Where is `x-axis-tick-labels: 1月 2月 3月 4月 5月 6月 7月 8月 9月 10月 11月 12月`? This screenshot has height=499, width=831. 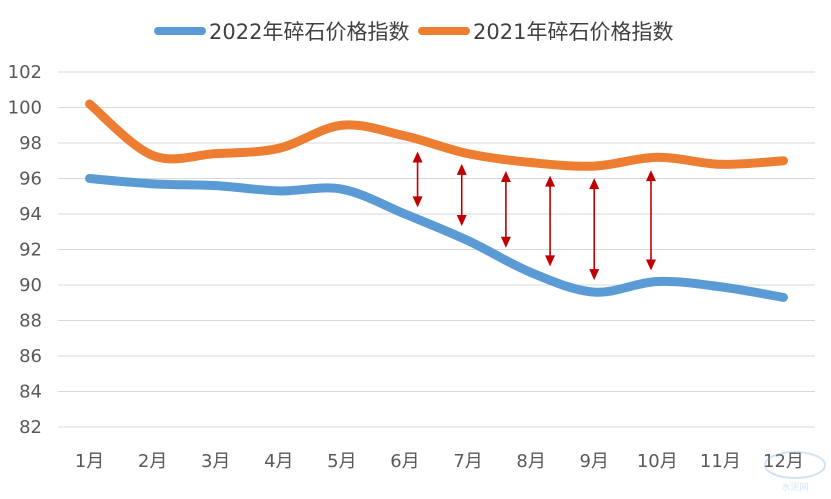
x-axis-tick-labels: 1月 2月 3月 4月 5月 6月 7月 8月 9月 10月 11月 12月 is located at coordinates (439, 461).